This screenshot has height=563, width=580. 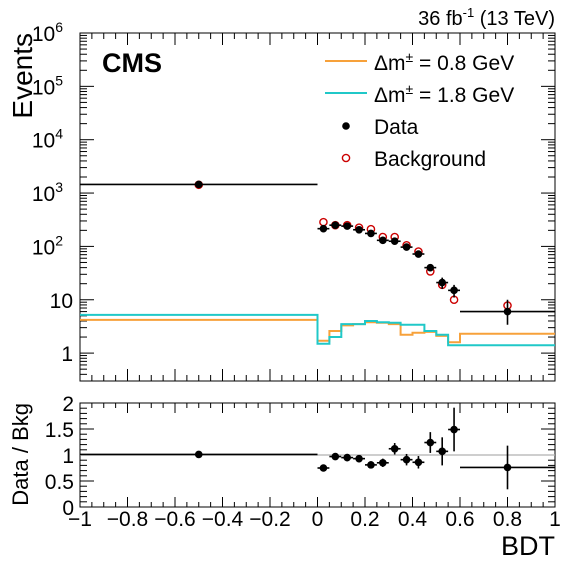 What do you see at coordinates (68, 404) in the screenshot?
I see `ratio-y-tick-label: 2` at bounding box center [68, 404].